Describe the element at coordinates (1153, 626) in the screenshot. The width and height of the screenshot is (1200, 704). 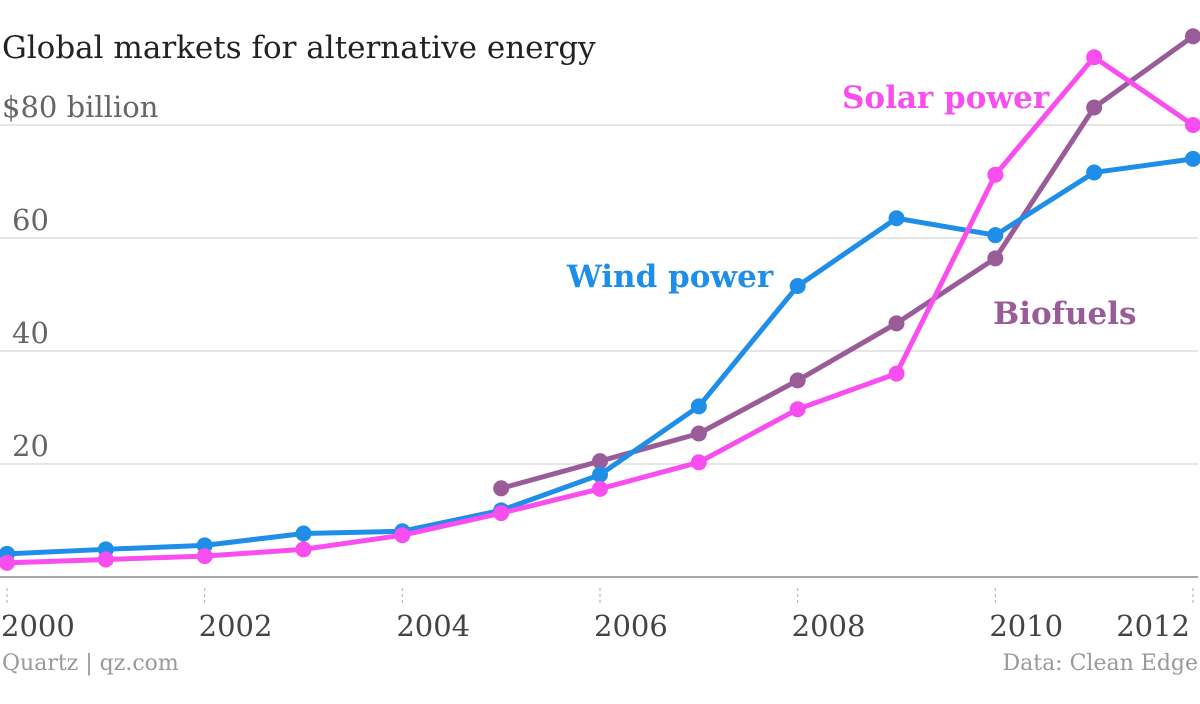
I see `x-tick-label: 2012` at that location.